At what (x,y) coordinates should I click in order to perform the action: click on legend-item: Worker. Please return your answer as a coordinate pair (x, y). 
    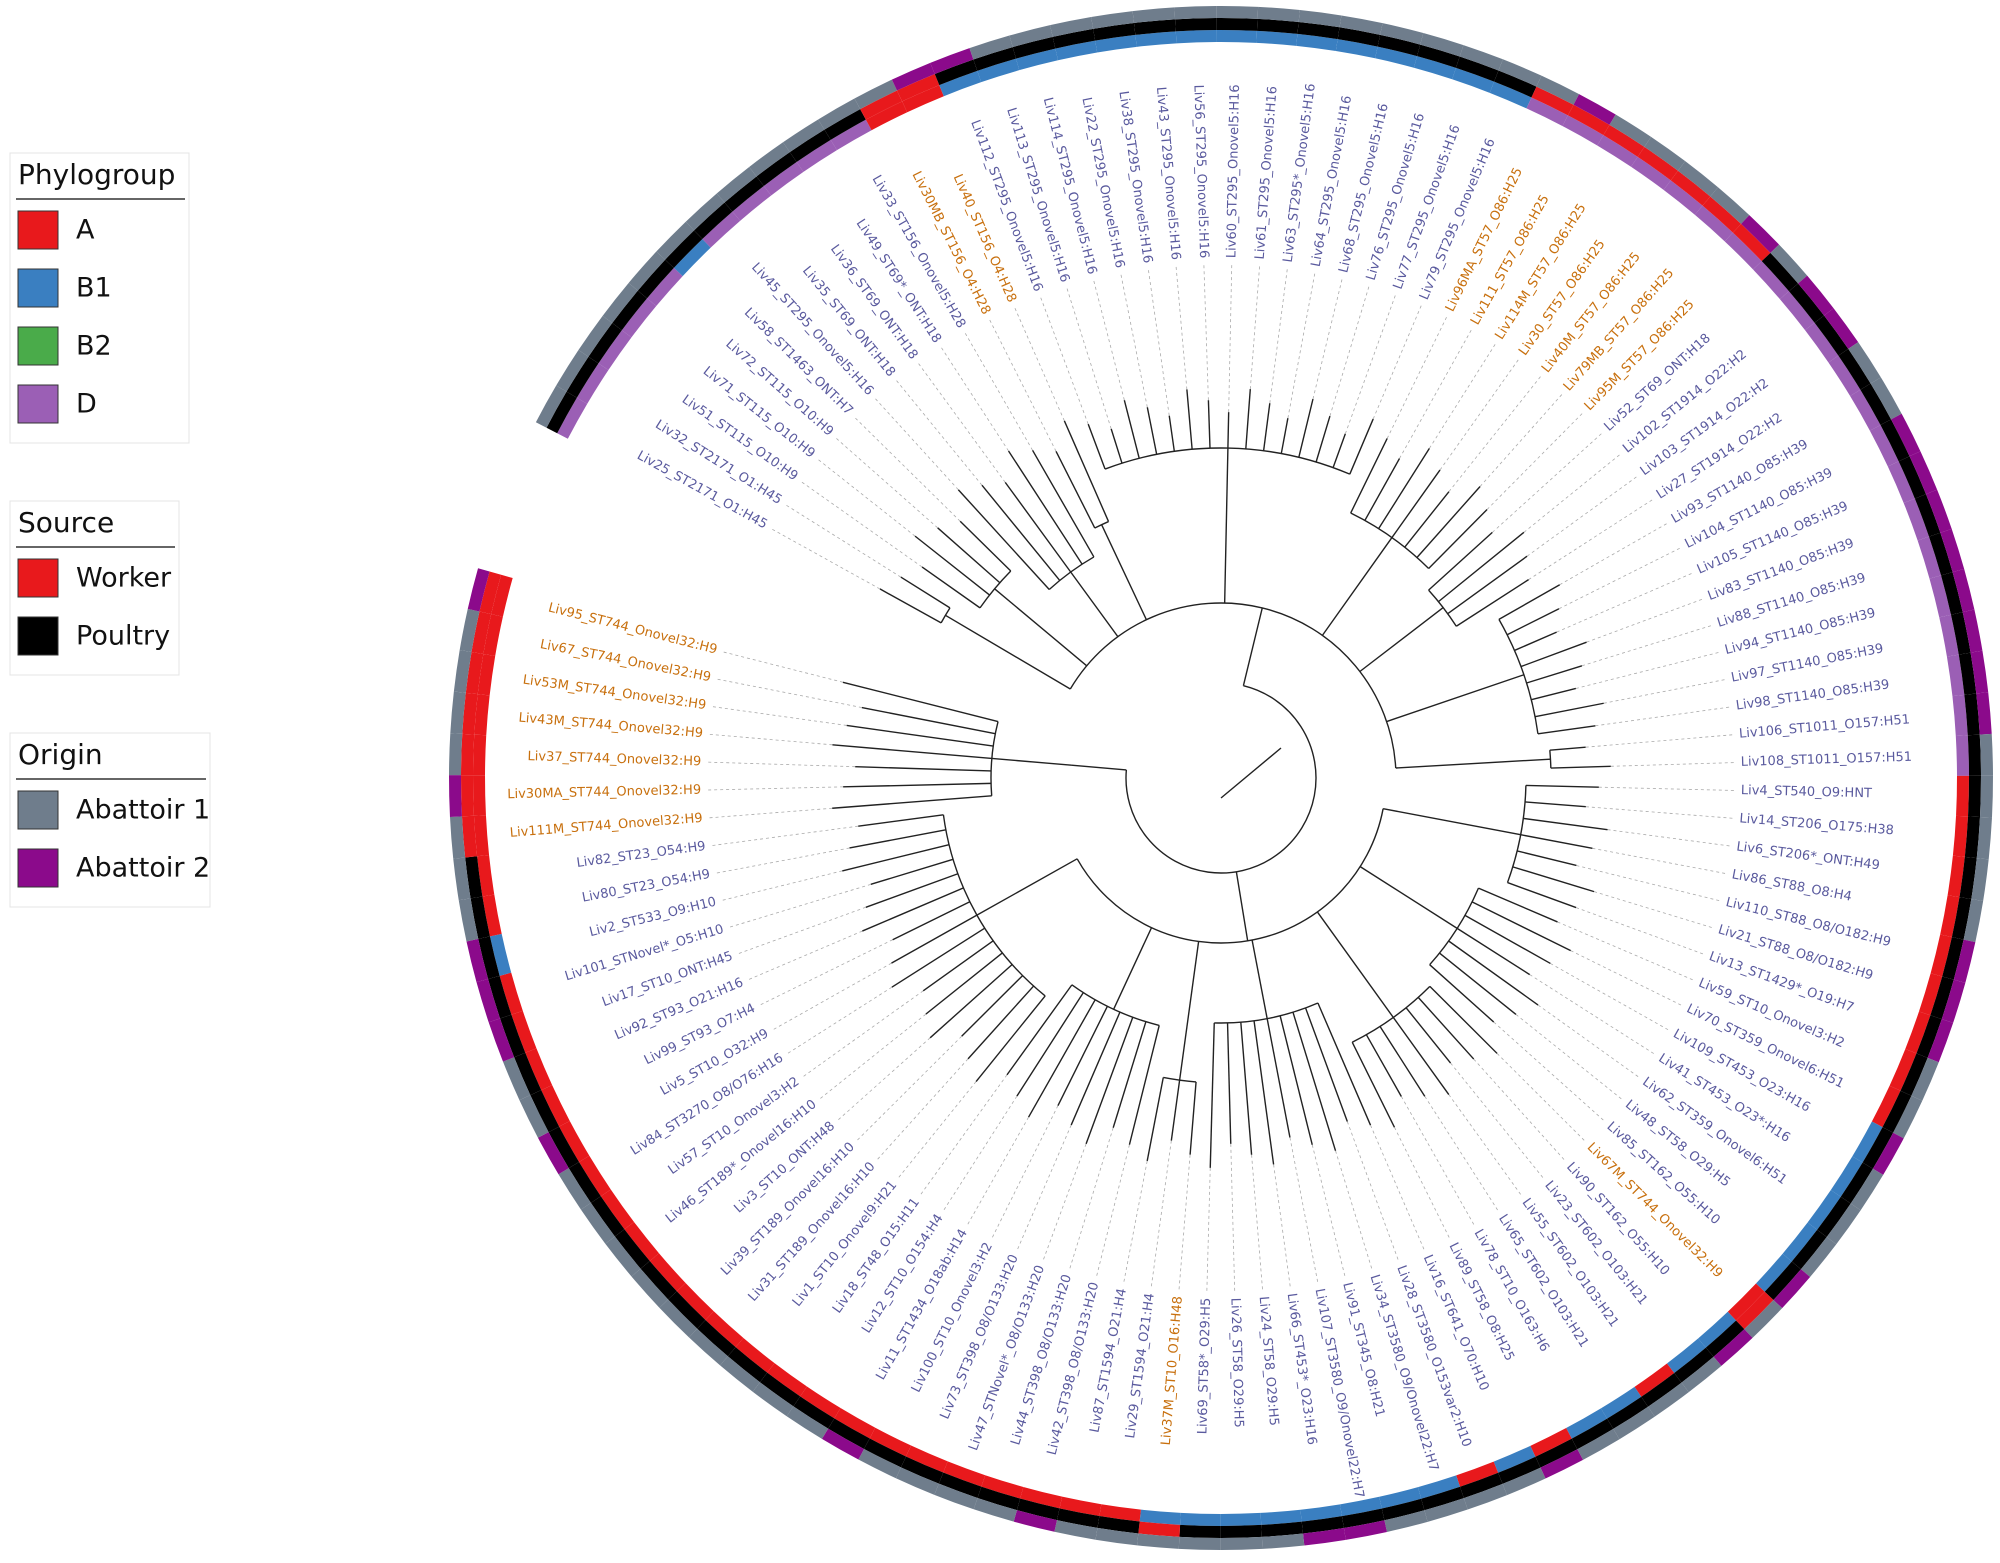
    Looking at the image, I should click on (124, 578).